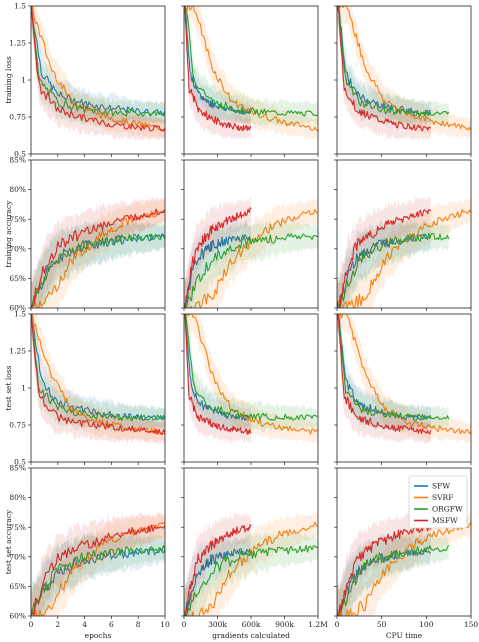 This screenshot has width=479, height=642. I want to click on y-axis-label: training loss, so click(8, 79).